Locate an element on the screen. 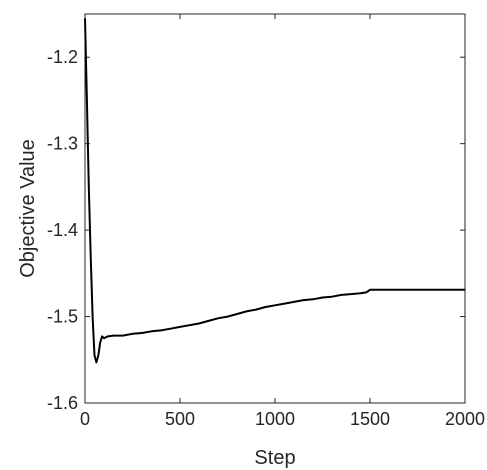 This screenshot has height=470, width=487. y-tick-label: -1.6 is located at coordinates (62, 403).